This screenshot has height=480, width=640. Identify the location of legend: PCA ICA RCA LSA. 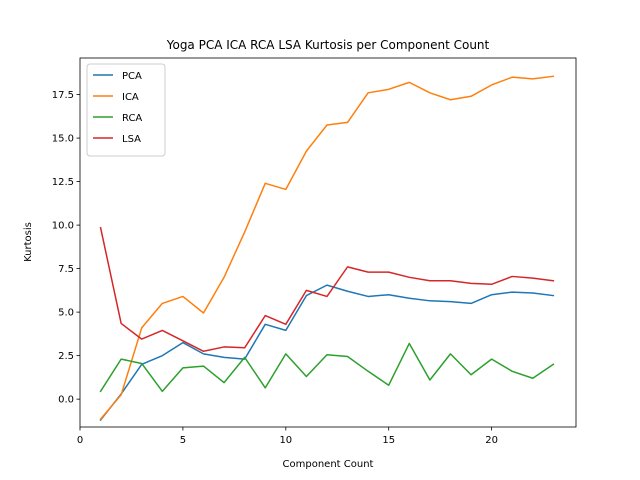
(126, 110).